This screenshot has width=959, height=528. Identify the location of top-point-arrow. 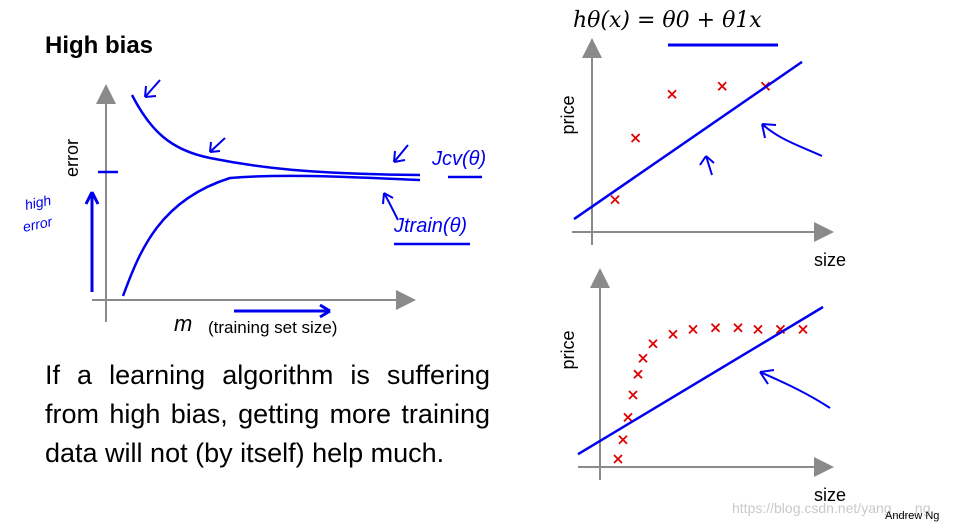
(792, 140).